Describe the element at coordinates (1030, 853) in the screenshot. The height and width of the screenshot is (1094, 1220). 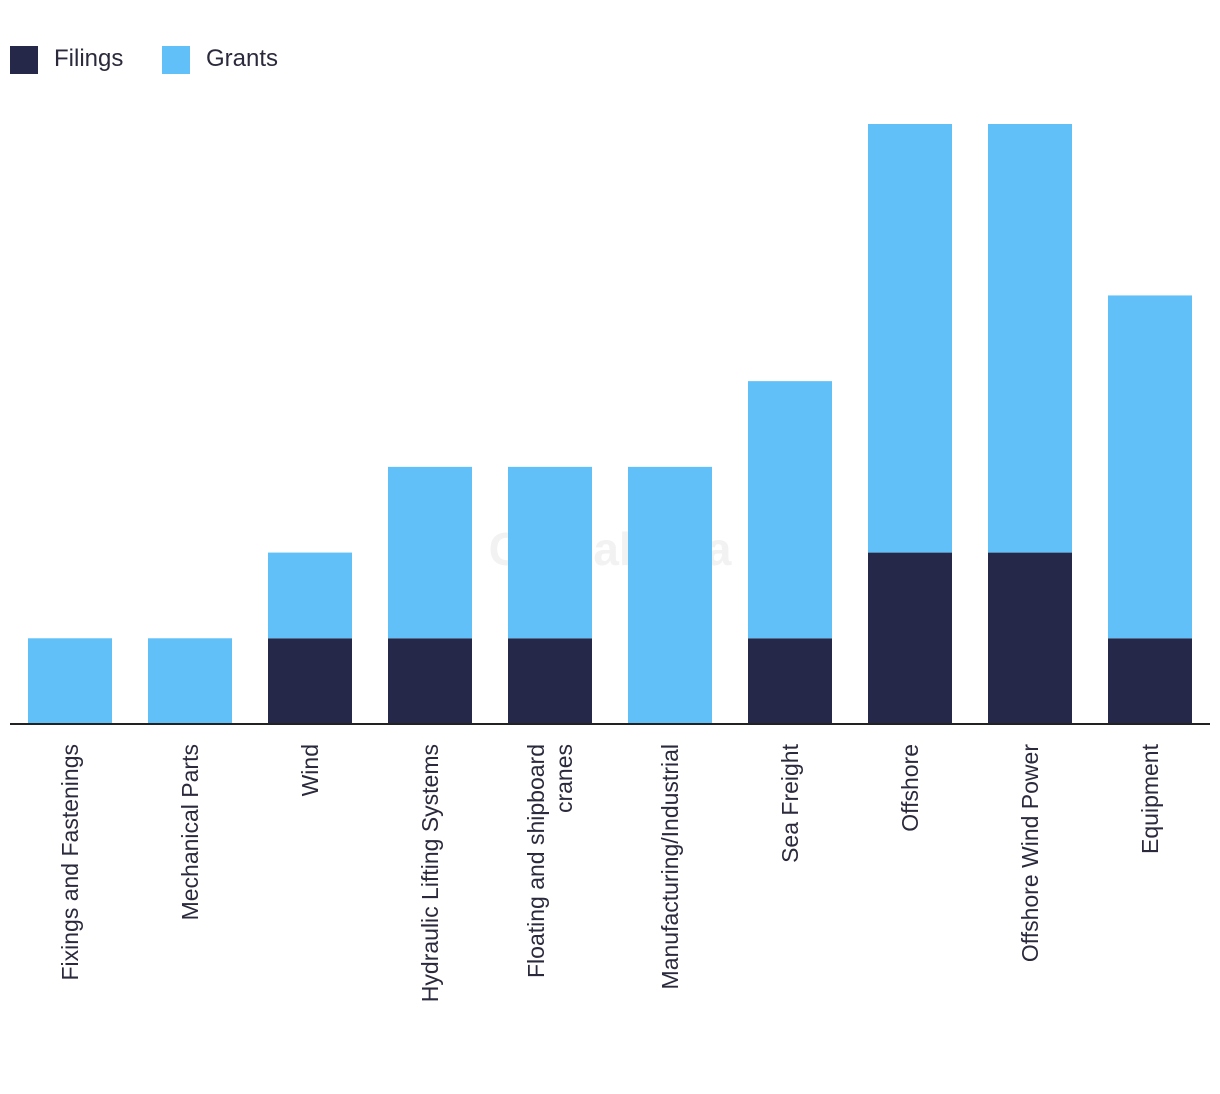
I see `x-tick-label-8: Offshore Wind Power` at that location.